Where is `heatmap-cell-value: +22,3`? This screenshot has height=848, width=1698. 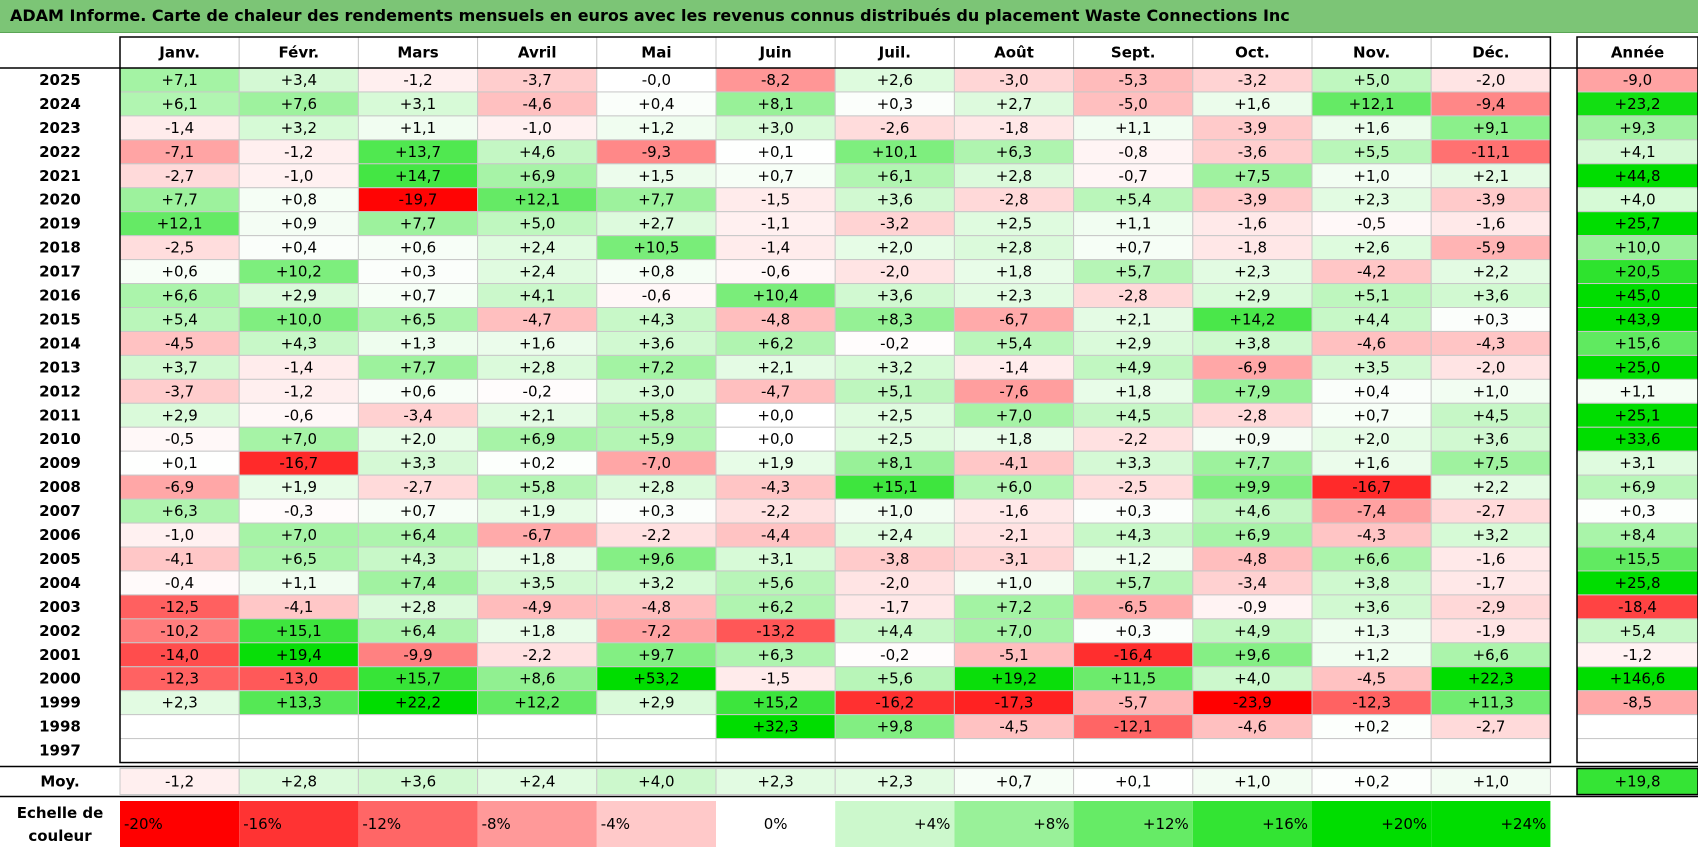 heatmap-cell-value: +22,3 is located at coordinates (1491, 679).